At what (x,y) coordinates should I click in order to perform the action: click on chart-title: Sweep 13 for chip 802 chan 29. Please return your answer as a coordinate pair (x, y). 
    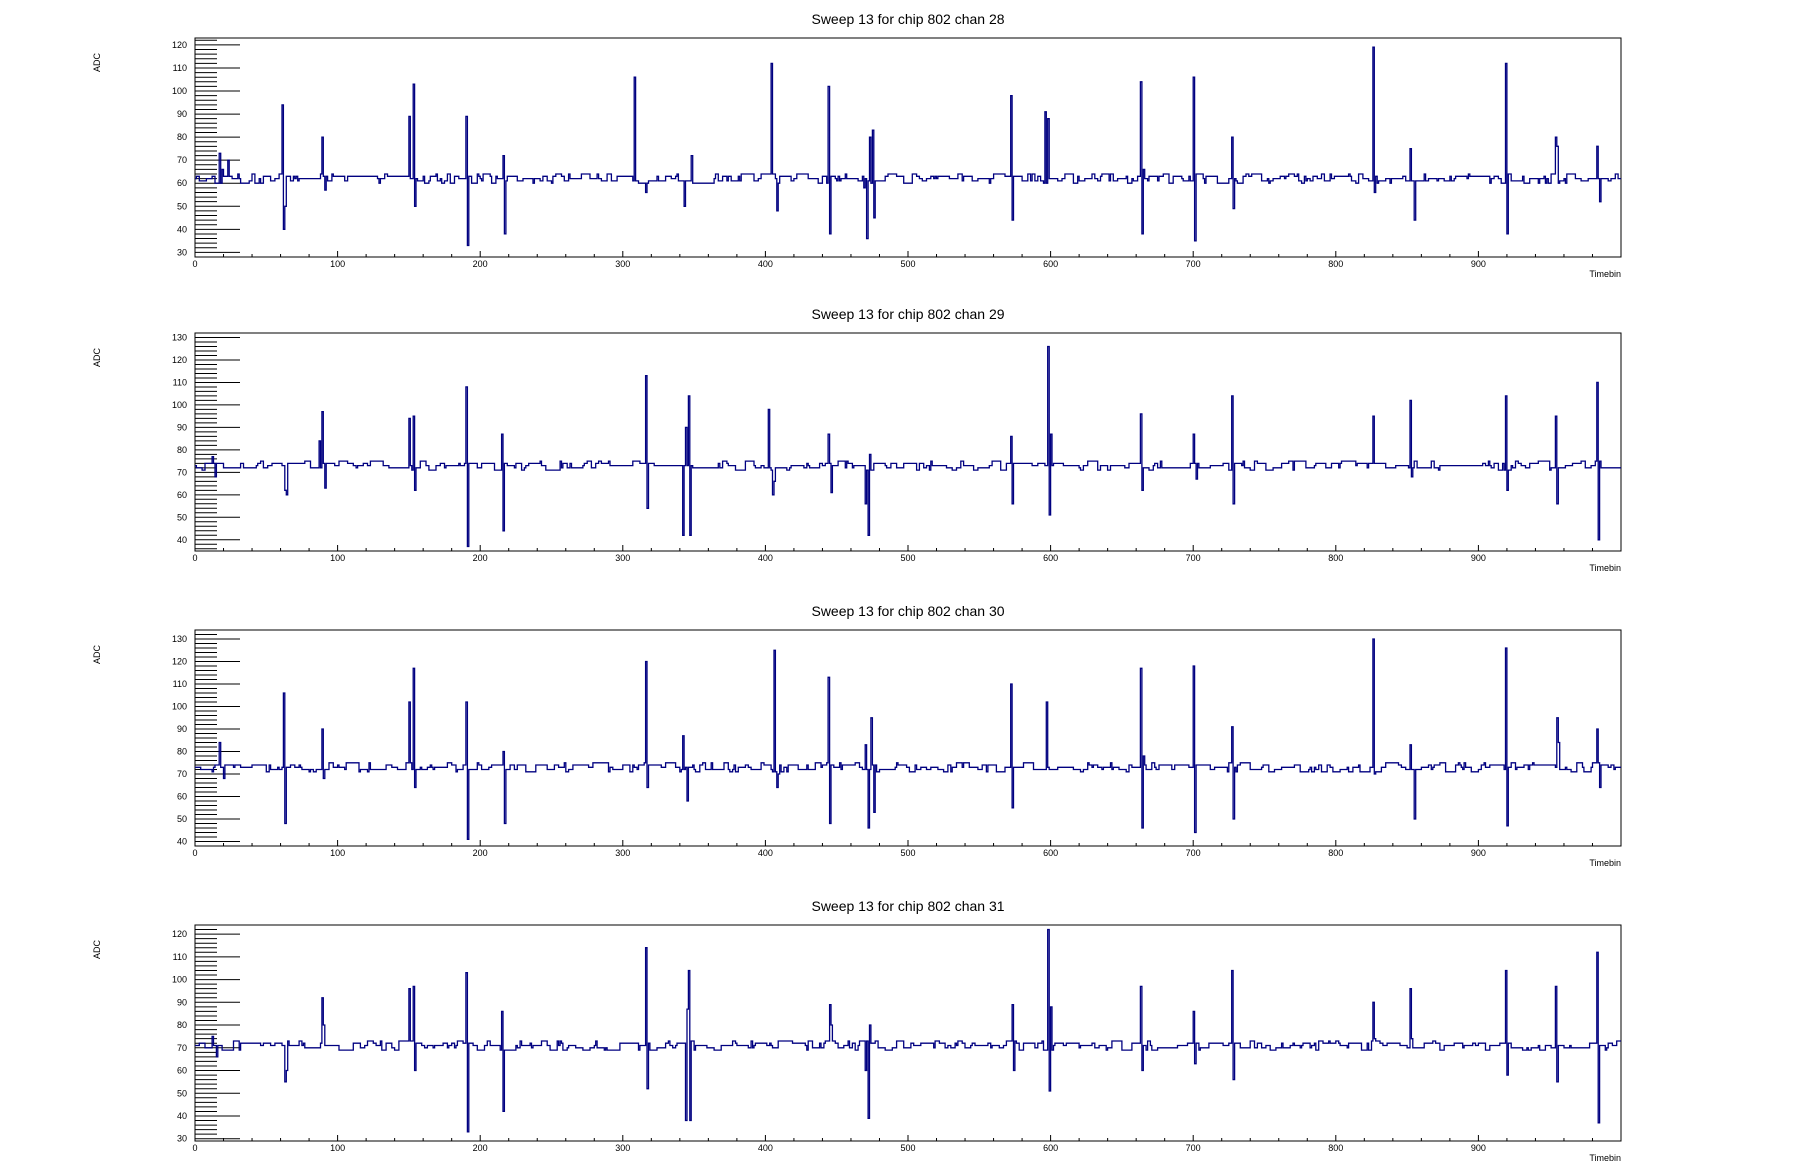
    Looking at the image, I should click on (907, 314).